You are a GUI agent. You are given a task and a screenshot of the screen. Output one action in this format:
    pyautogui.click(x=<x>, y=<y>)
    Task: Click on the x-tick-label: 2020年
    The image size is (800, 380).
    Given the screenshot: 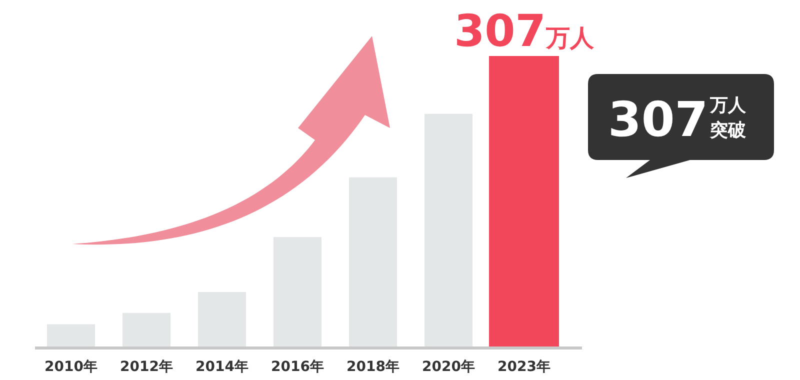 What is the action you would take?
    pyautogui.click(x=448, y=367)
    